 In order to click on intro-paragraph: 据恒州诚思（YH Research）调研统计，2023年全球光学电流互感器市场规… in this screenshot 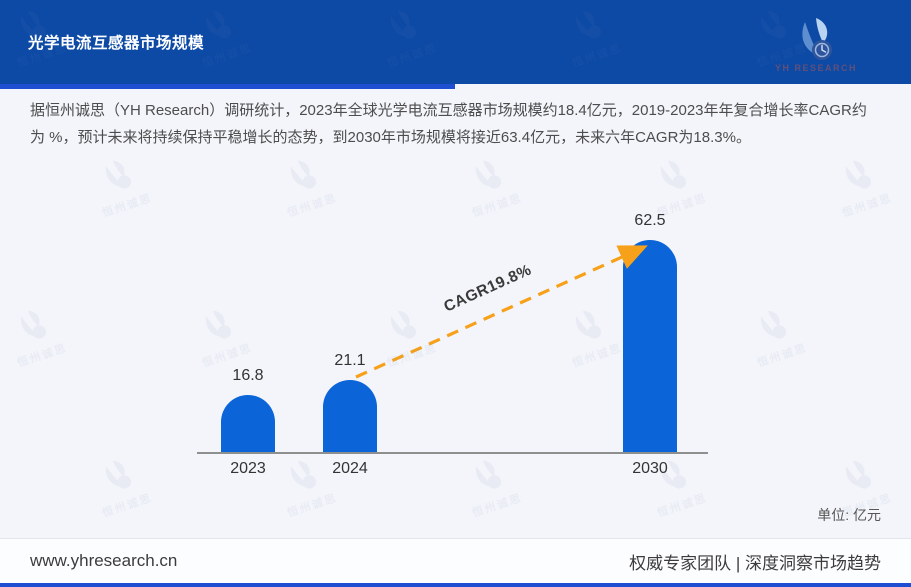, I will do `click(448, 124)`.